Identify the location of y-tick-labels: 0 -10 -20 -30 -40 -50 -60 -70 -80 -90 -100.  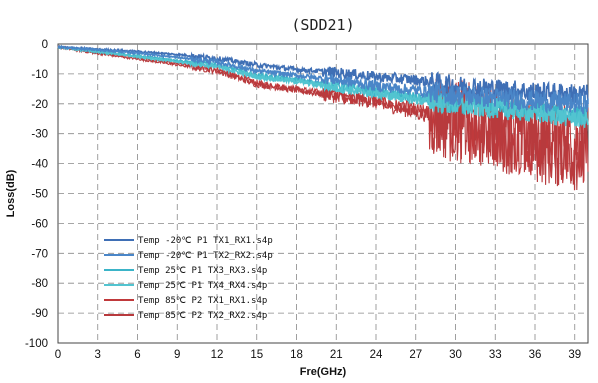
(36, 194).